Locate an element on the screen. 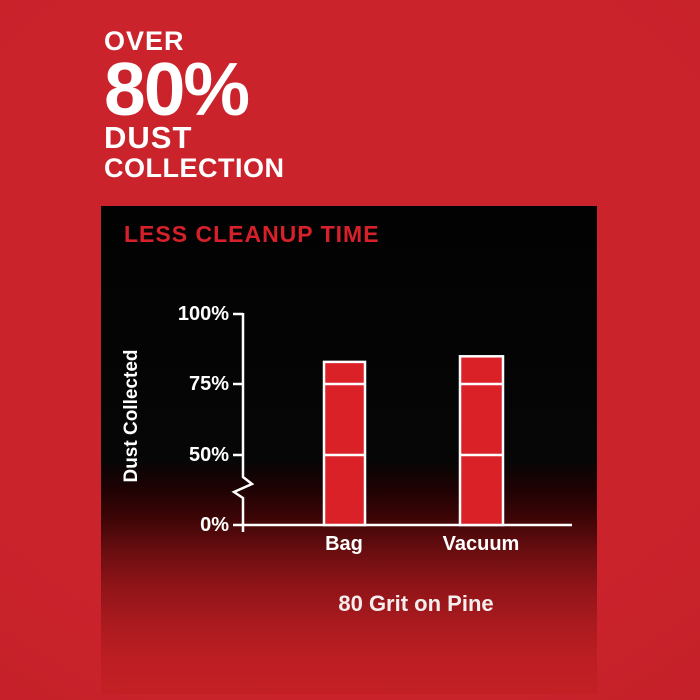  category-label-bag: Bag is located at coordinates (344, 544).